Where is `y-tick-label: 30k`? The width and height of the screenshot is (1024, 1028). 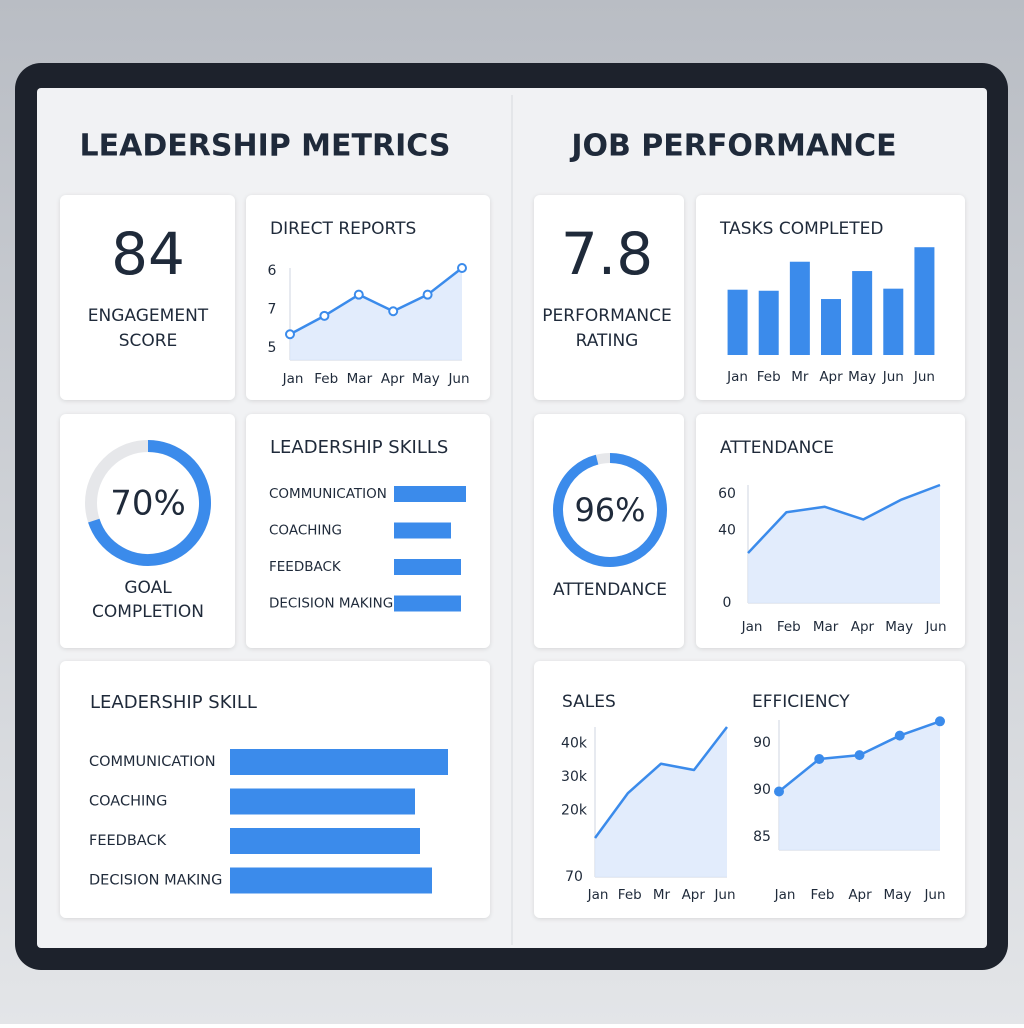 y-tick-label: 30k is located at coordinates (574, 777).